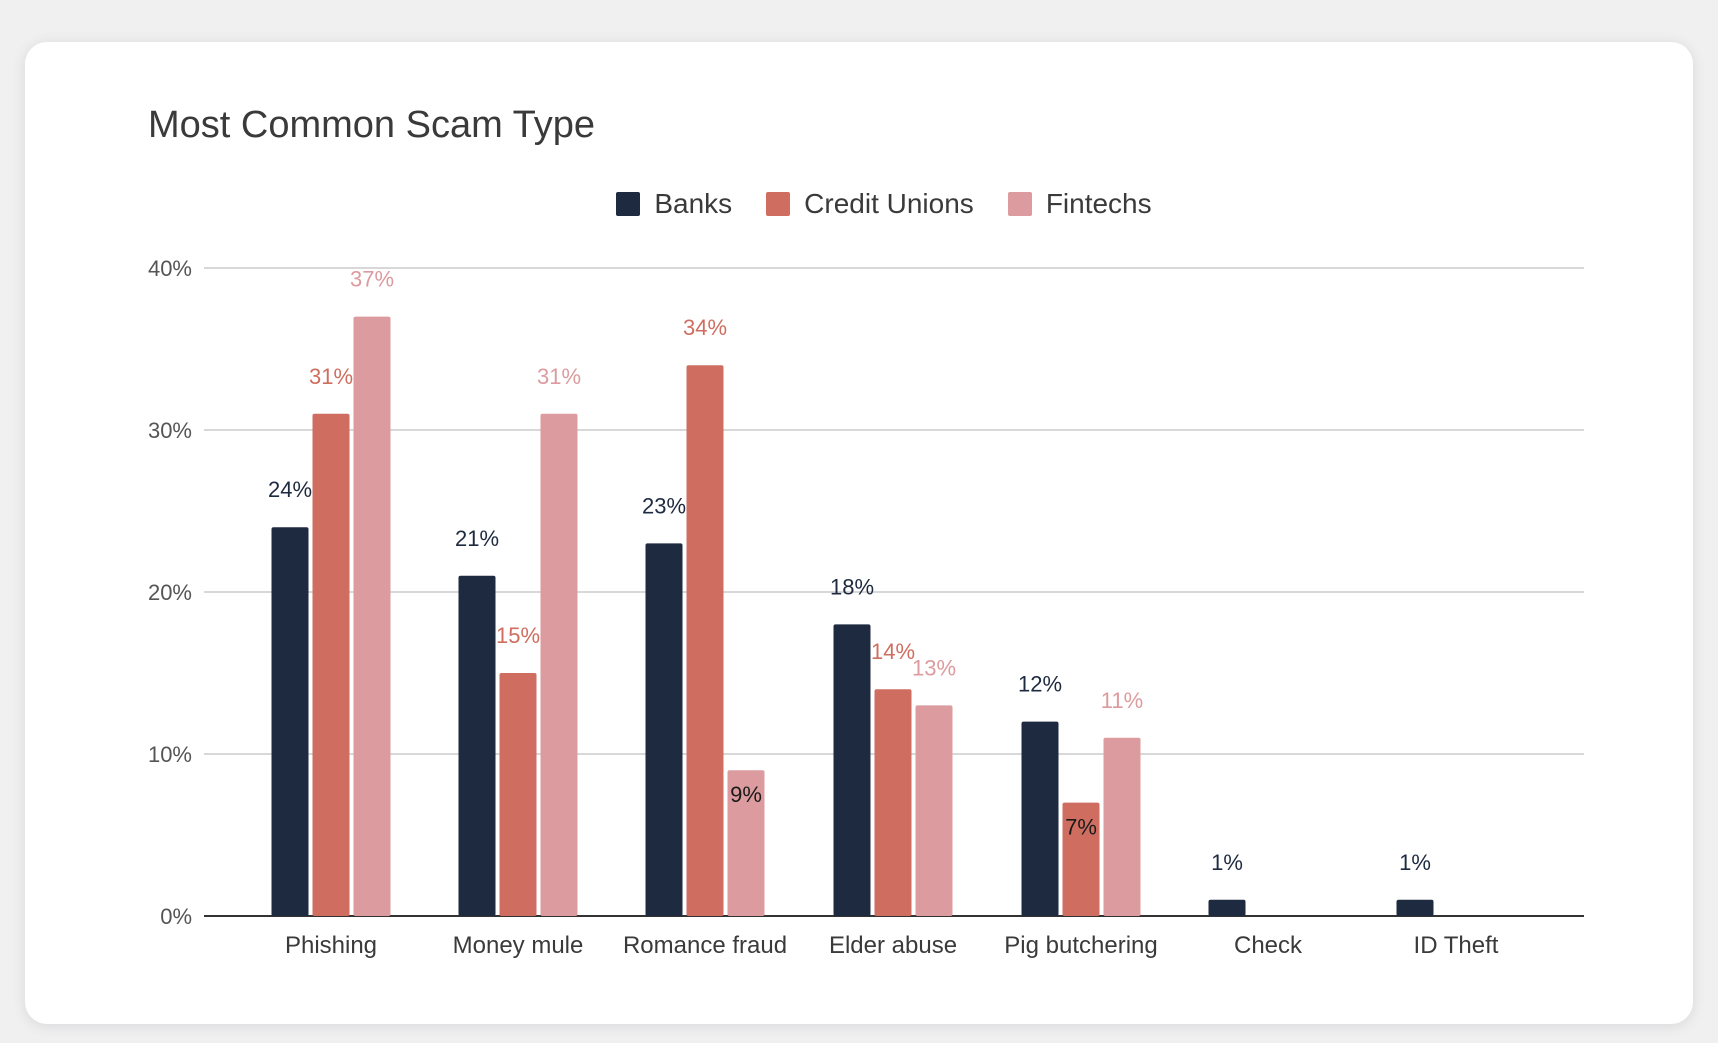  I want to click on category-label: Check, so click(1268, 945).